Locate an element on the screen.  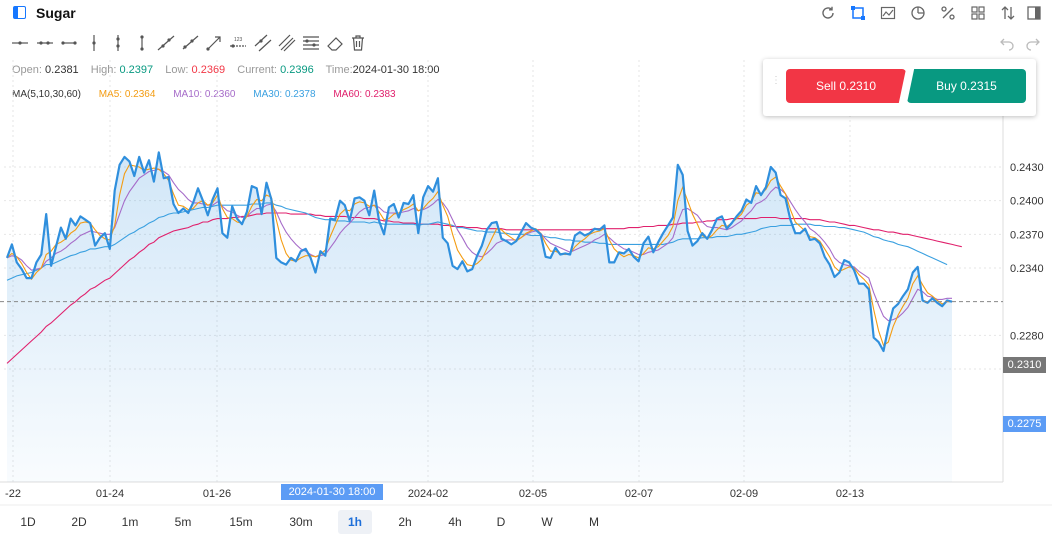
horizontal-segment-icon is located at coordinates (69, 43).